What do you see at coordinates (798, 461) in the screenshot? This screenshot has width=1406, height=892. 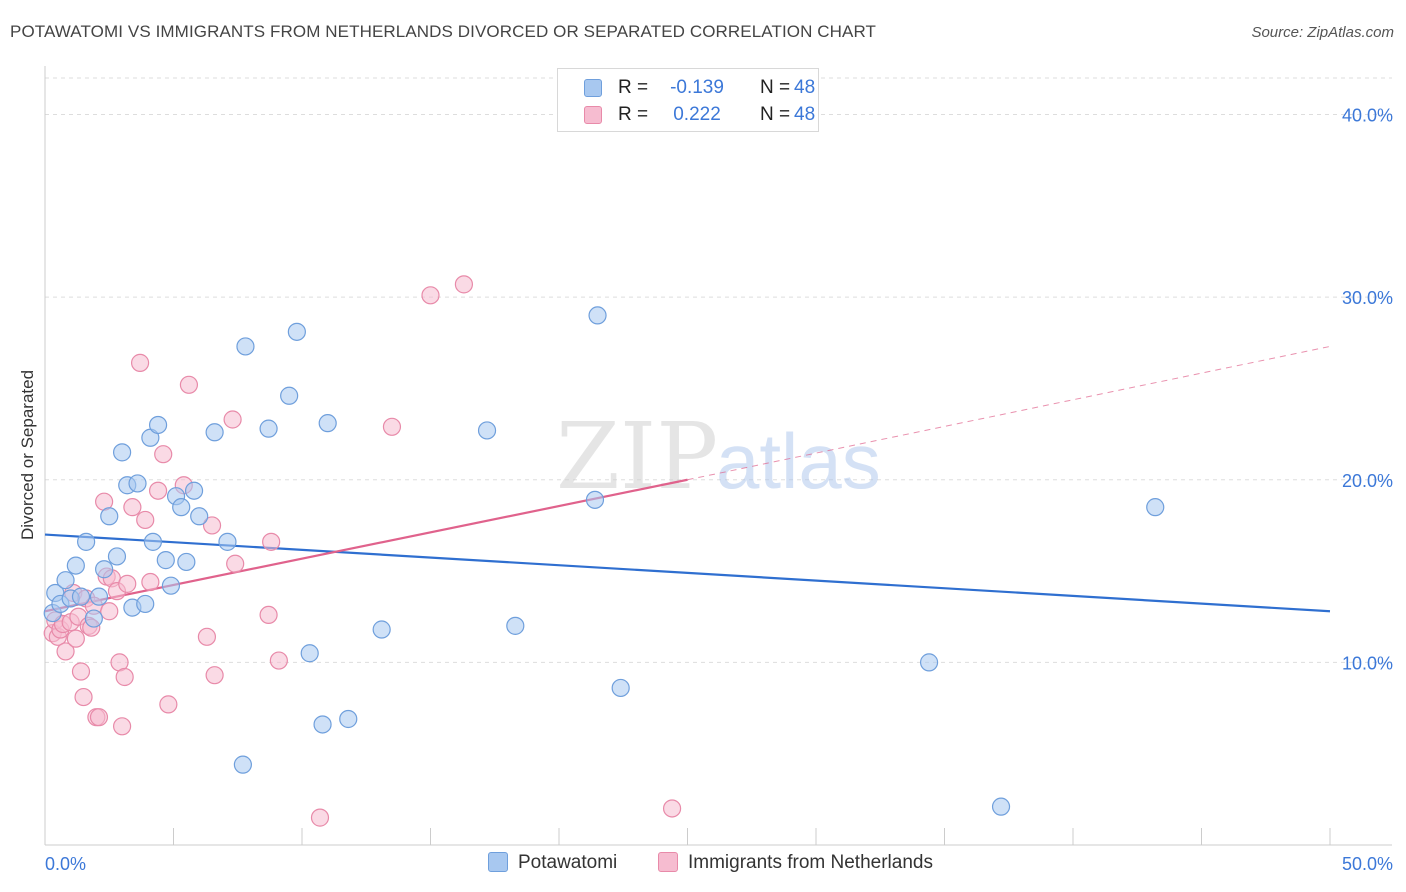 I see `watermark-atlas: atlas` at bounding box center [798, 461].